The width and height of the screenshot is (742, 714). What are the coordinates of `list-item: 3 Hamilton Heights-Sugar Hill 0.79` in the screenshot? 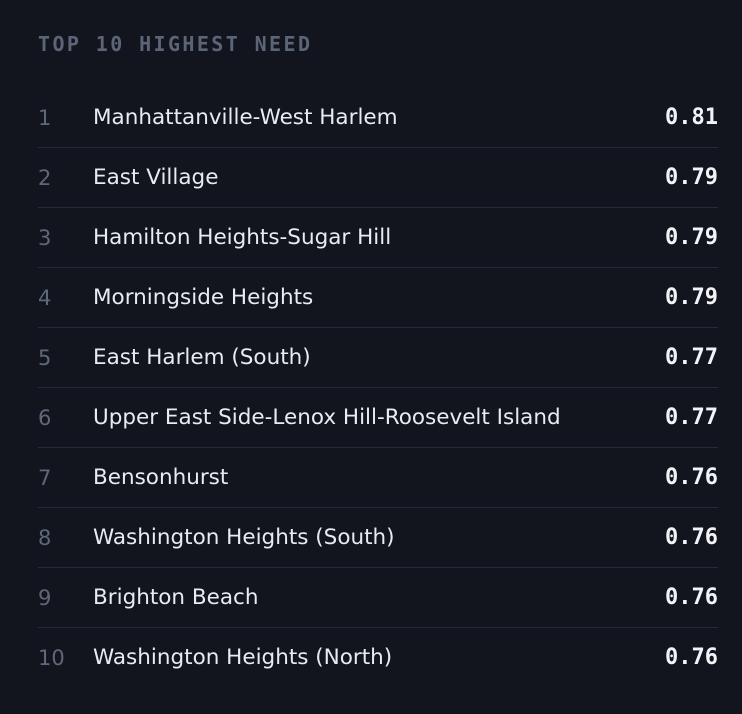 It's located at (378, 238).